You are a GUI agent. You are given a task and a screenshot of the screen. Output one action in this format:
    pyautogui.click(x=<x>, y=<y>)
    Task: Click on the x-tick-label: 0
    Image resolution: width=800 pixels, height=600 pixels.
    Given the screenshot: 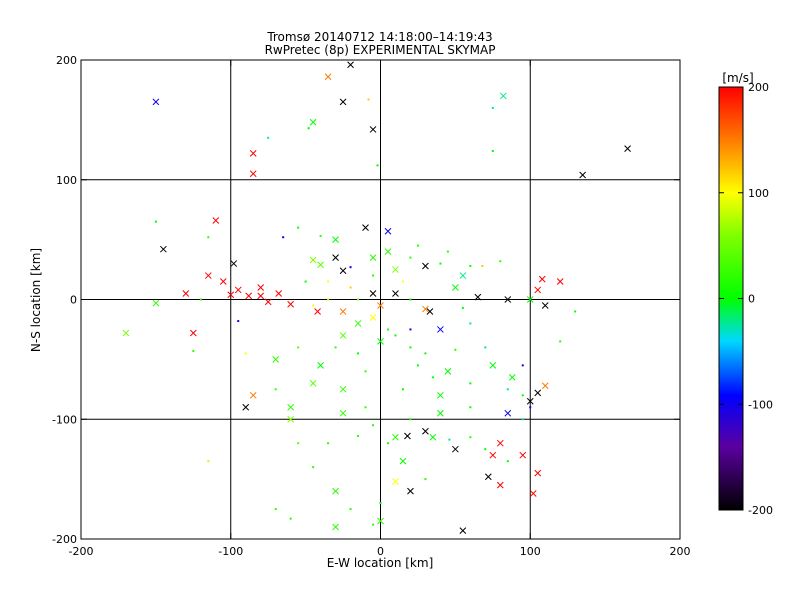 What is the action you would take?
    pyautogui.click(x=380, y=551)
    